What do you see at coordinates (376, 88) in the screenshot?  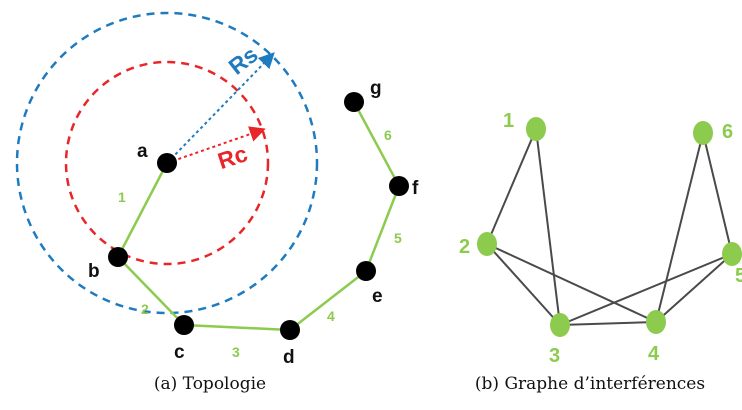 I see `node-label-g: g` at bounding box center [376, 88].